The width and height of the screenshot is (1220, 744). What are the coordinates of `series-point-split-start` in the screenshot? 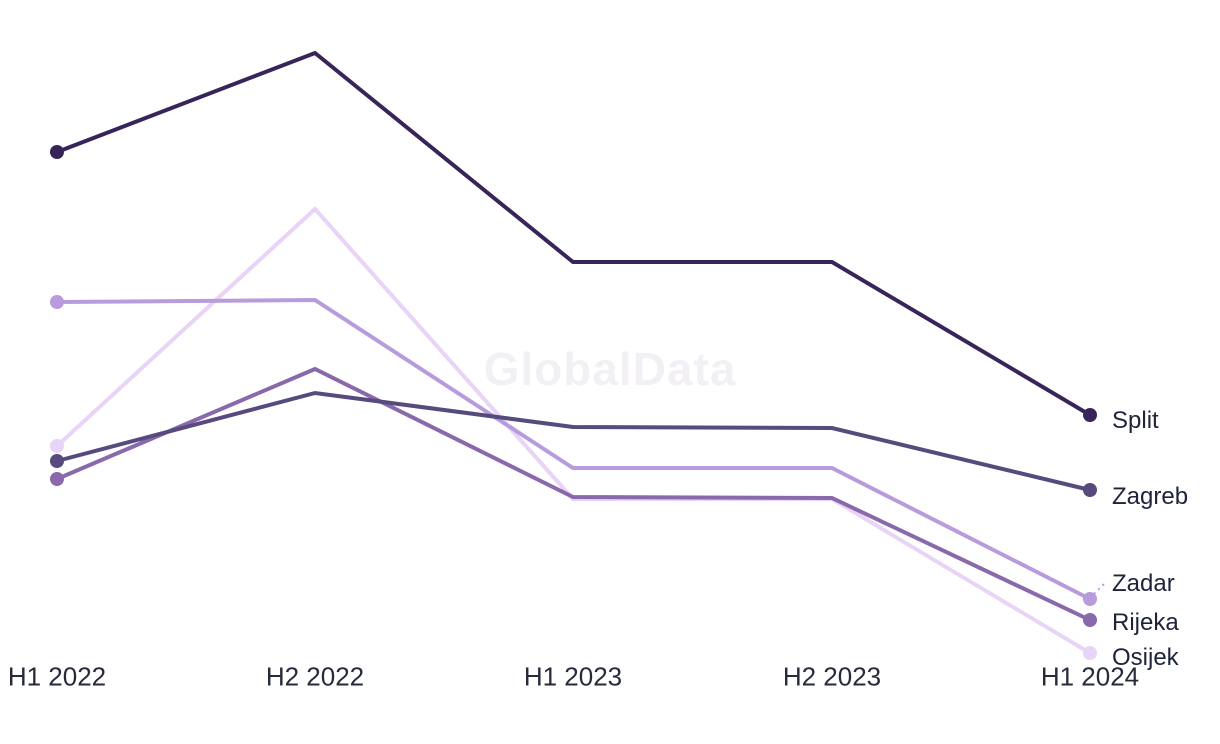 It's located at (57, 152).